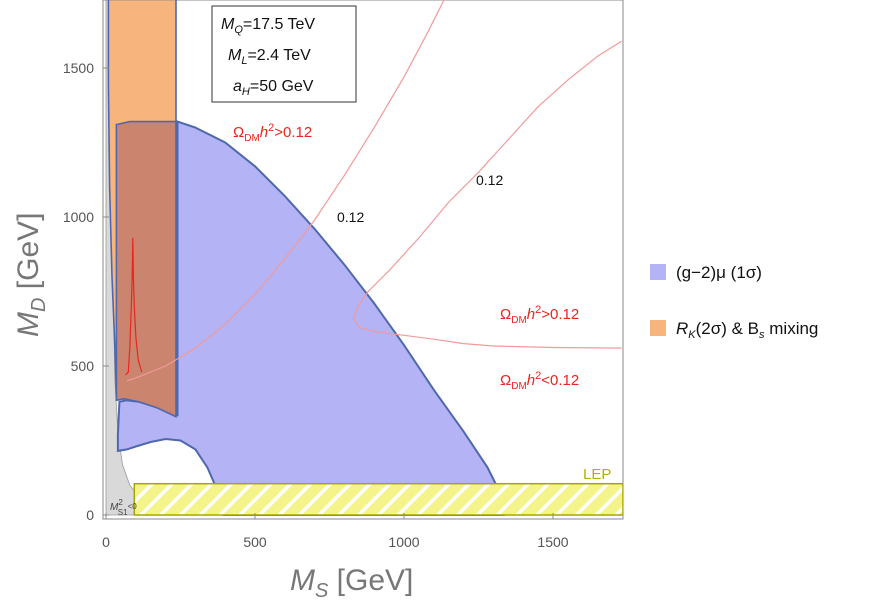 The width and height of the screenshot is (881, 604). Describe the element at coordinates (747, 330) in the screenshot. I see `legend-label-rk: RK(2σ) & Bs mixing` at that location.